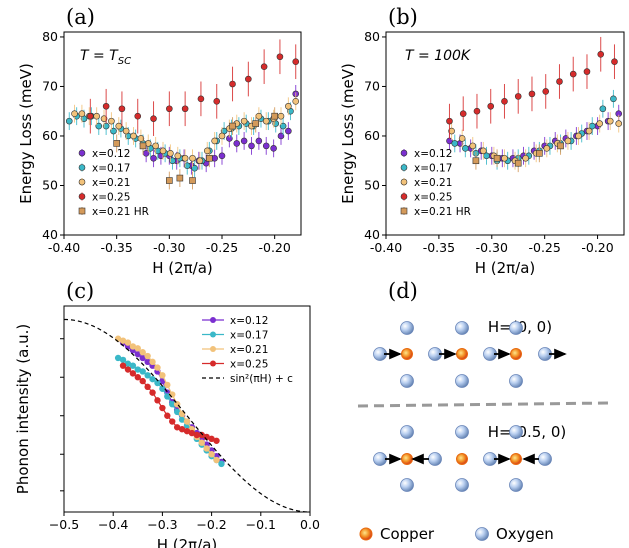 The image size is (629, 548). Describe the element at coordinates (187, 542) in the screenshot. I see `x-axis-title: H (2π/a)` at that location.